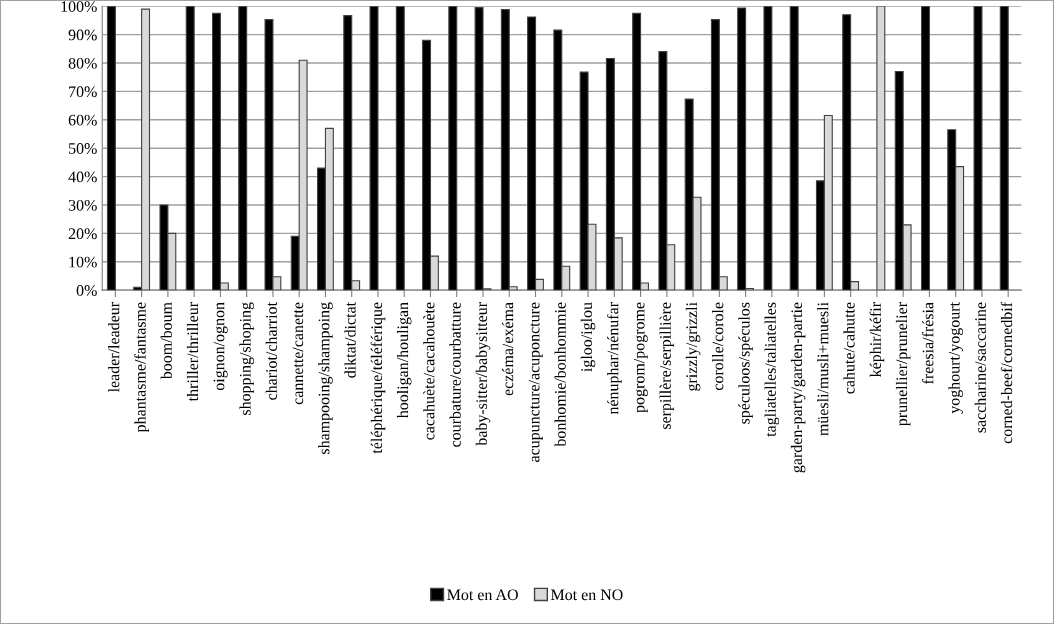  What do you see at coordinates (903, 364) in the screenshot?
I see `x-tick-label: prunellier/prunelier` at bounding box center [903, 364].